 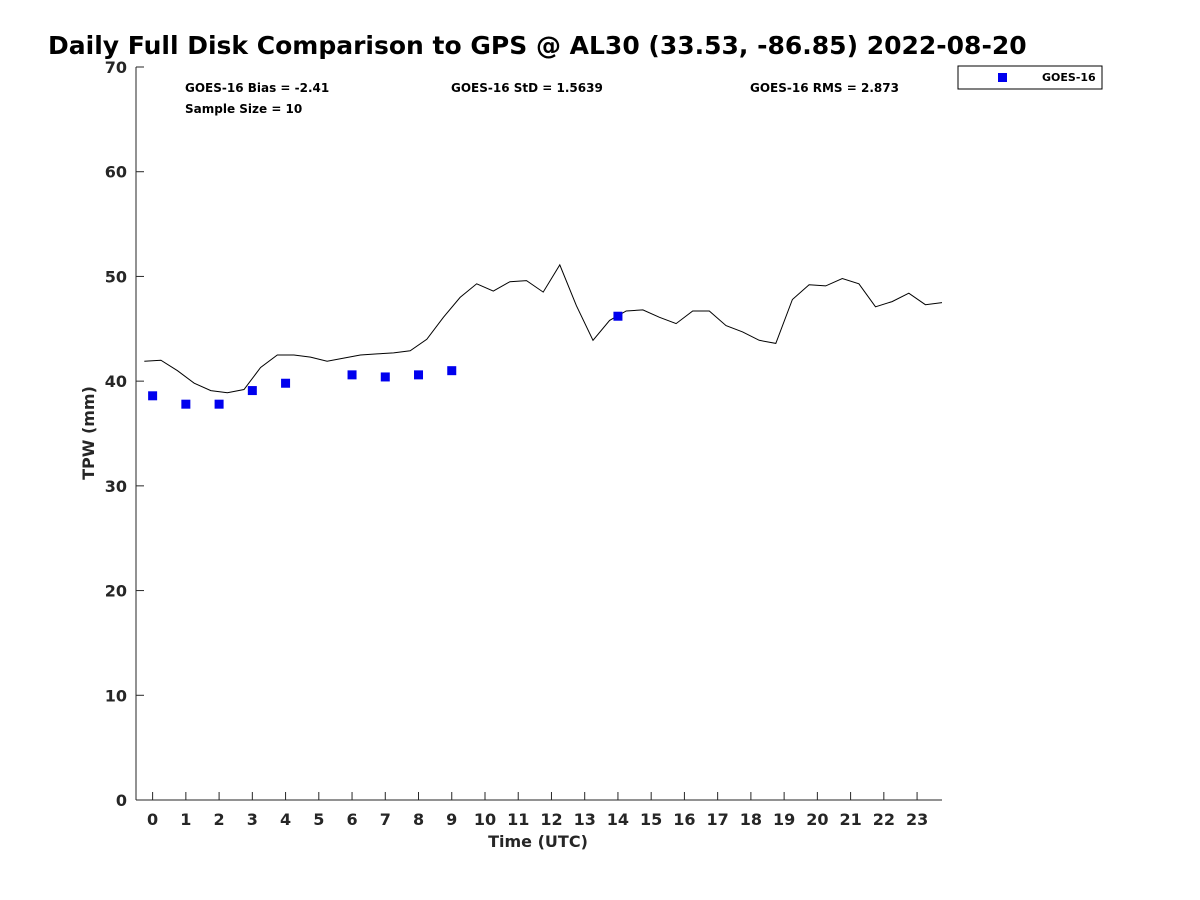 I want to click on x-tick-label: 8, so click(x=418, y=819).